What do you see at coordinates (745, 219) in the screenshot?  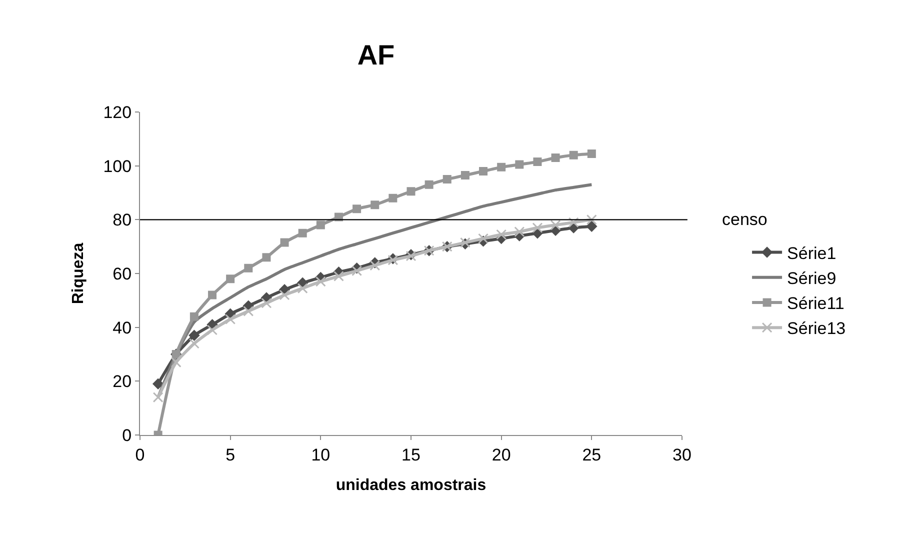 I see `ref-line-label: censo` at bounding box center [745, 219].